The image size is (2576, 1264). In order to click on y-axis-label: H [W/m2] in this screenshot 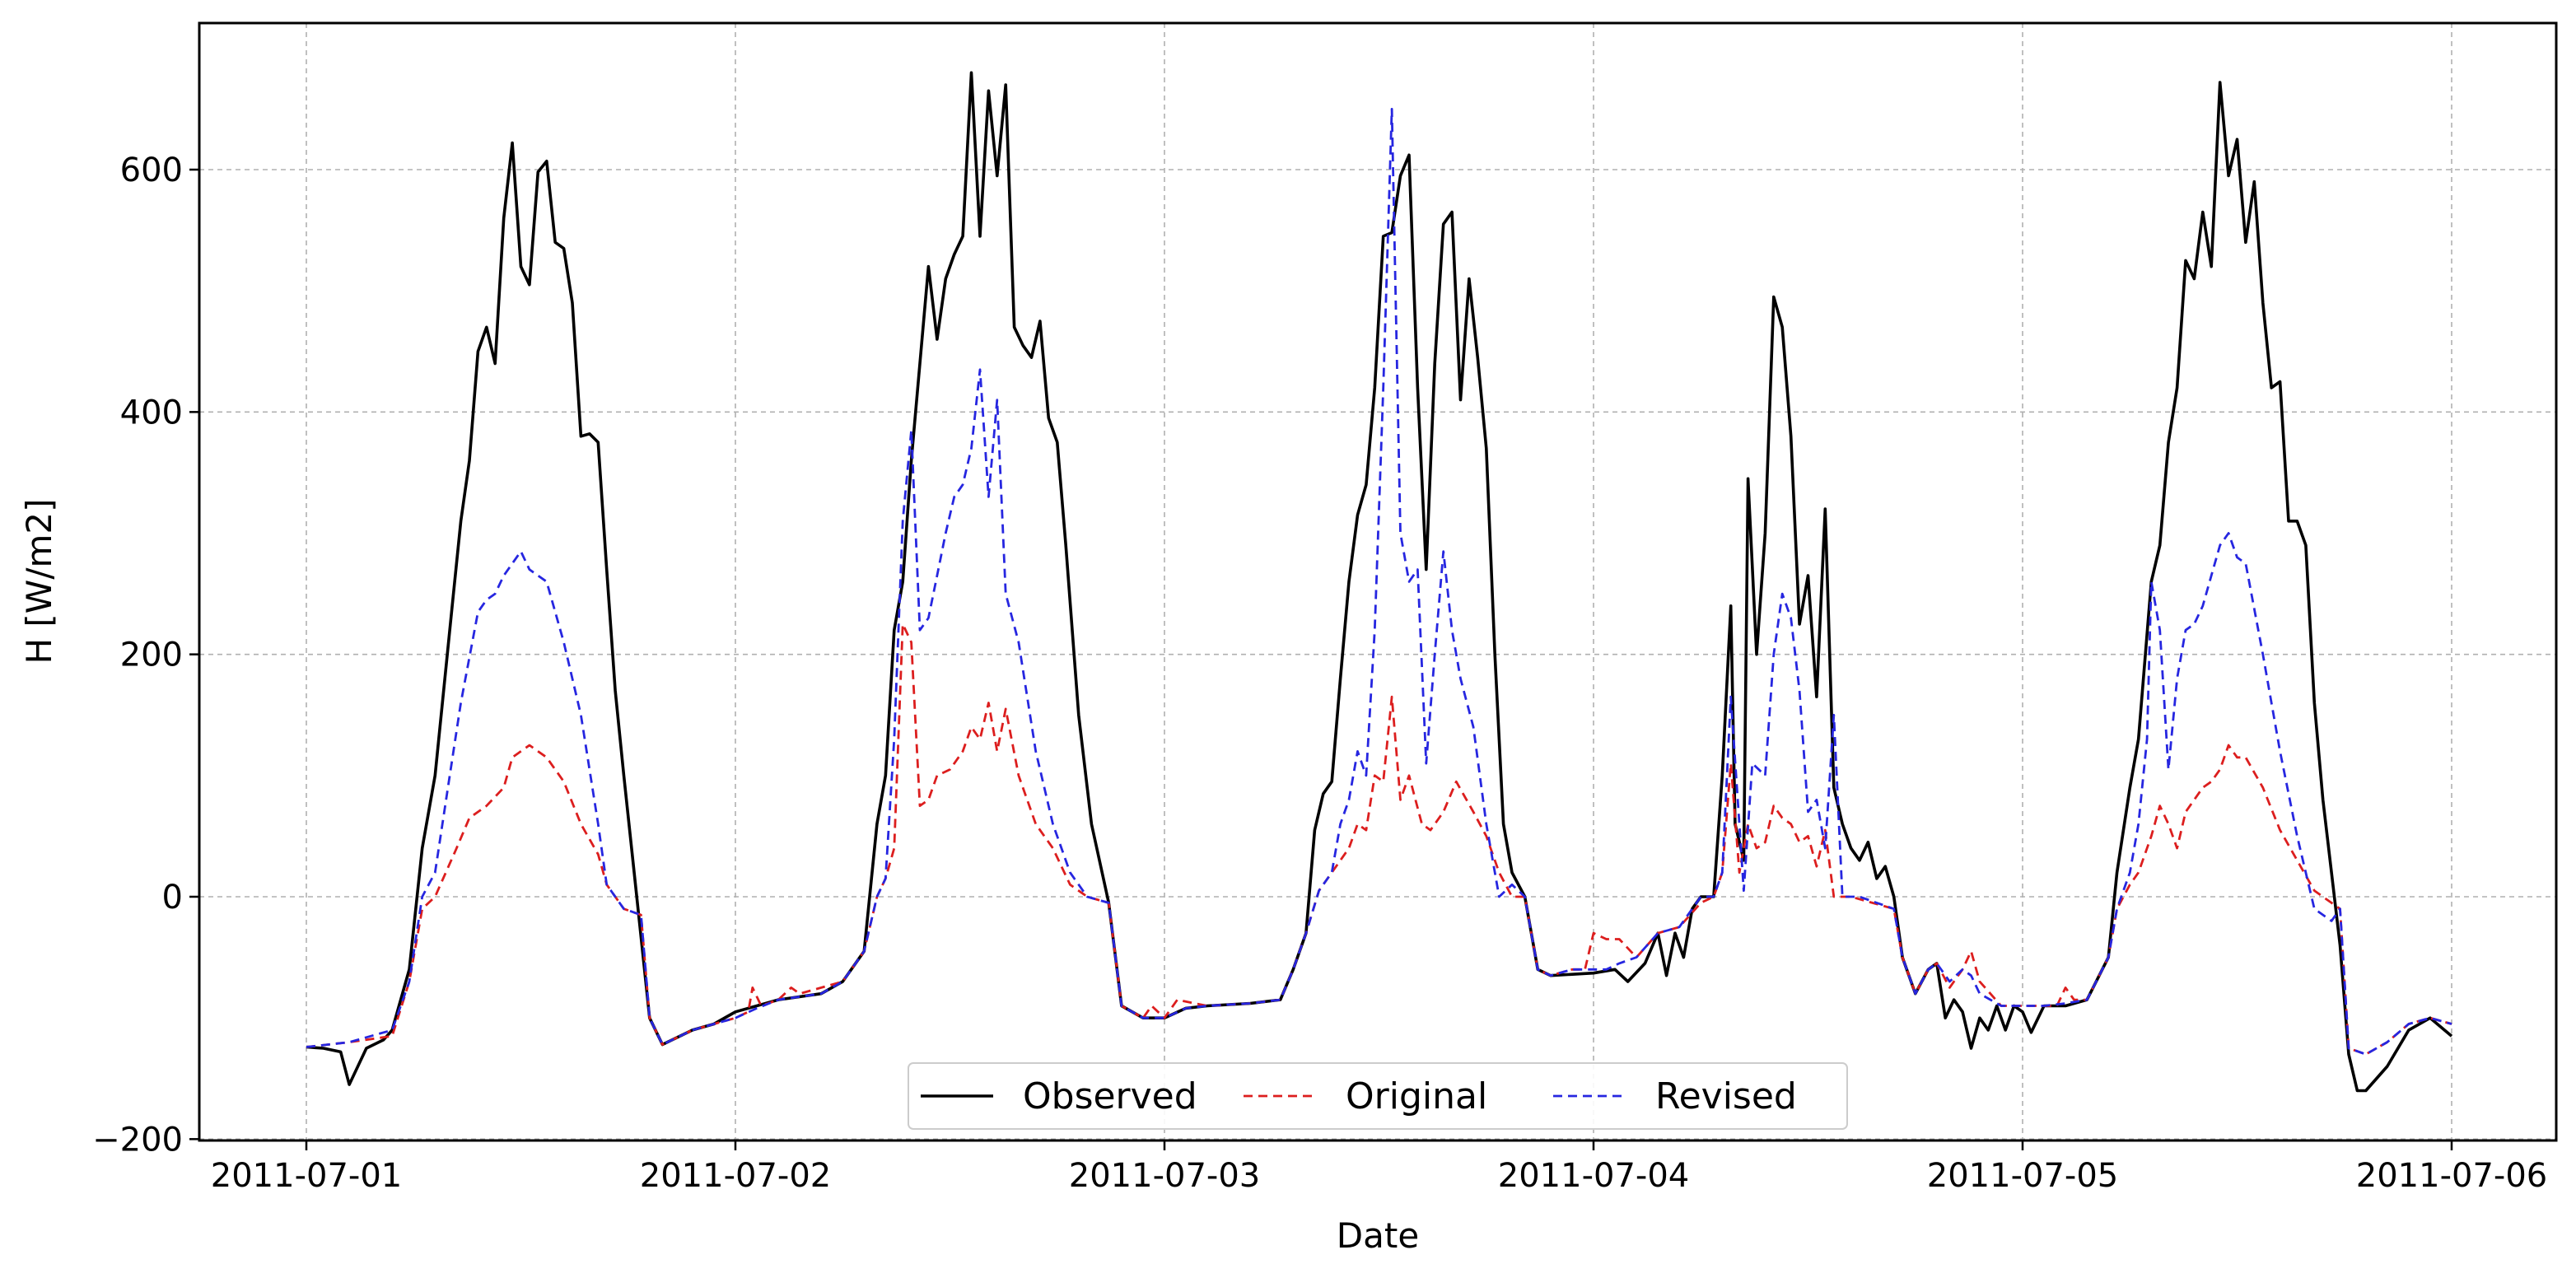, I will do `click(39, 581)`.